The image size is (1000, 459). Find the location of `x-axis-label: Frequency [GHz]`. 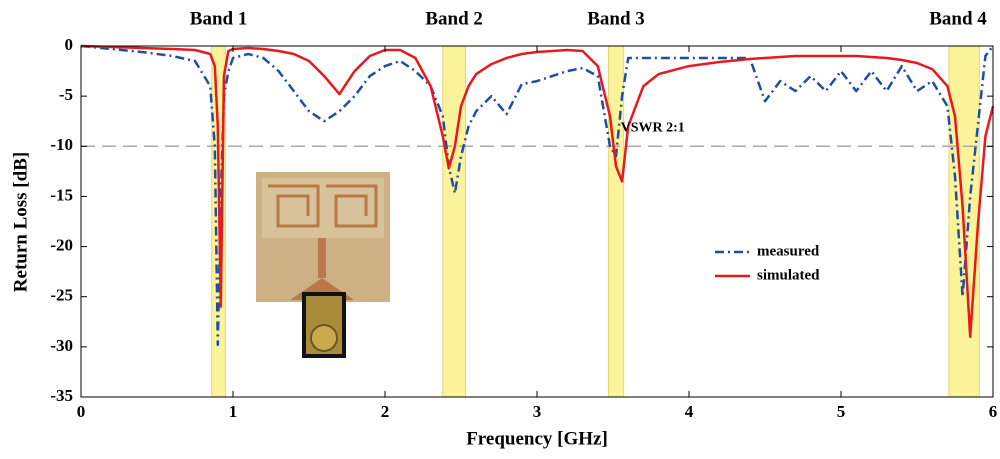

x-axis-label: Frequency [GHz] is located at coordinates (537, 438).